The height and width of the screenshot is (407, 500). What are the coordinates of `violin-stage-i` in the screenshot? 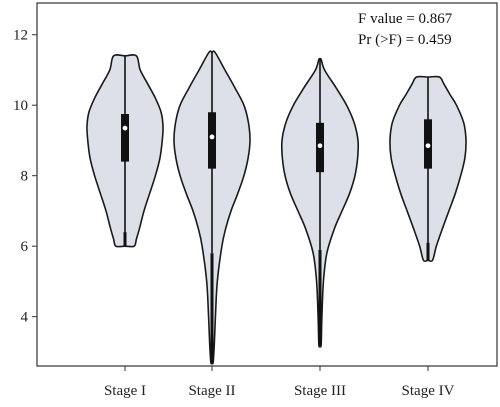 It's located at (125, 151).